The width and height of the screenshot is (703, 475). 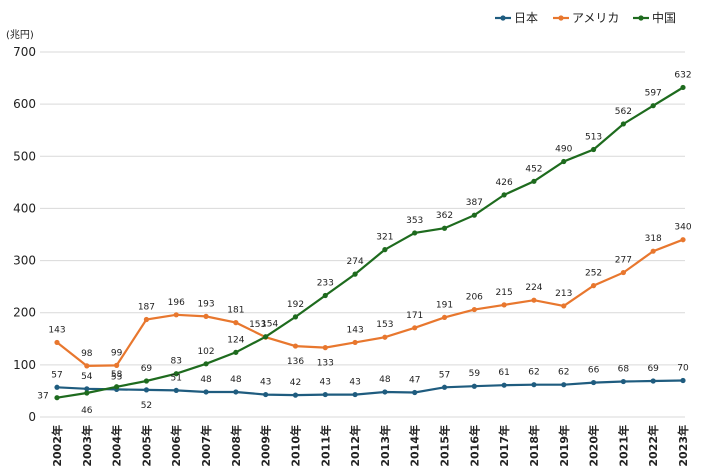 I want to click on x-tick-label: 2009年, so click(x=266, y=446).